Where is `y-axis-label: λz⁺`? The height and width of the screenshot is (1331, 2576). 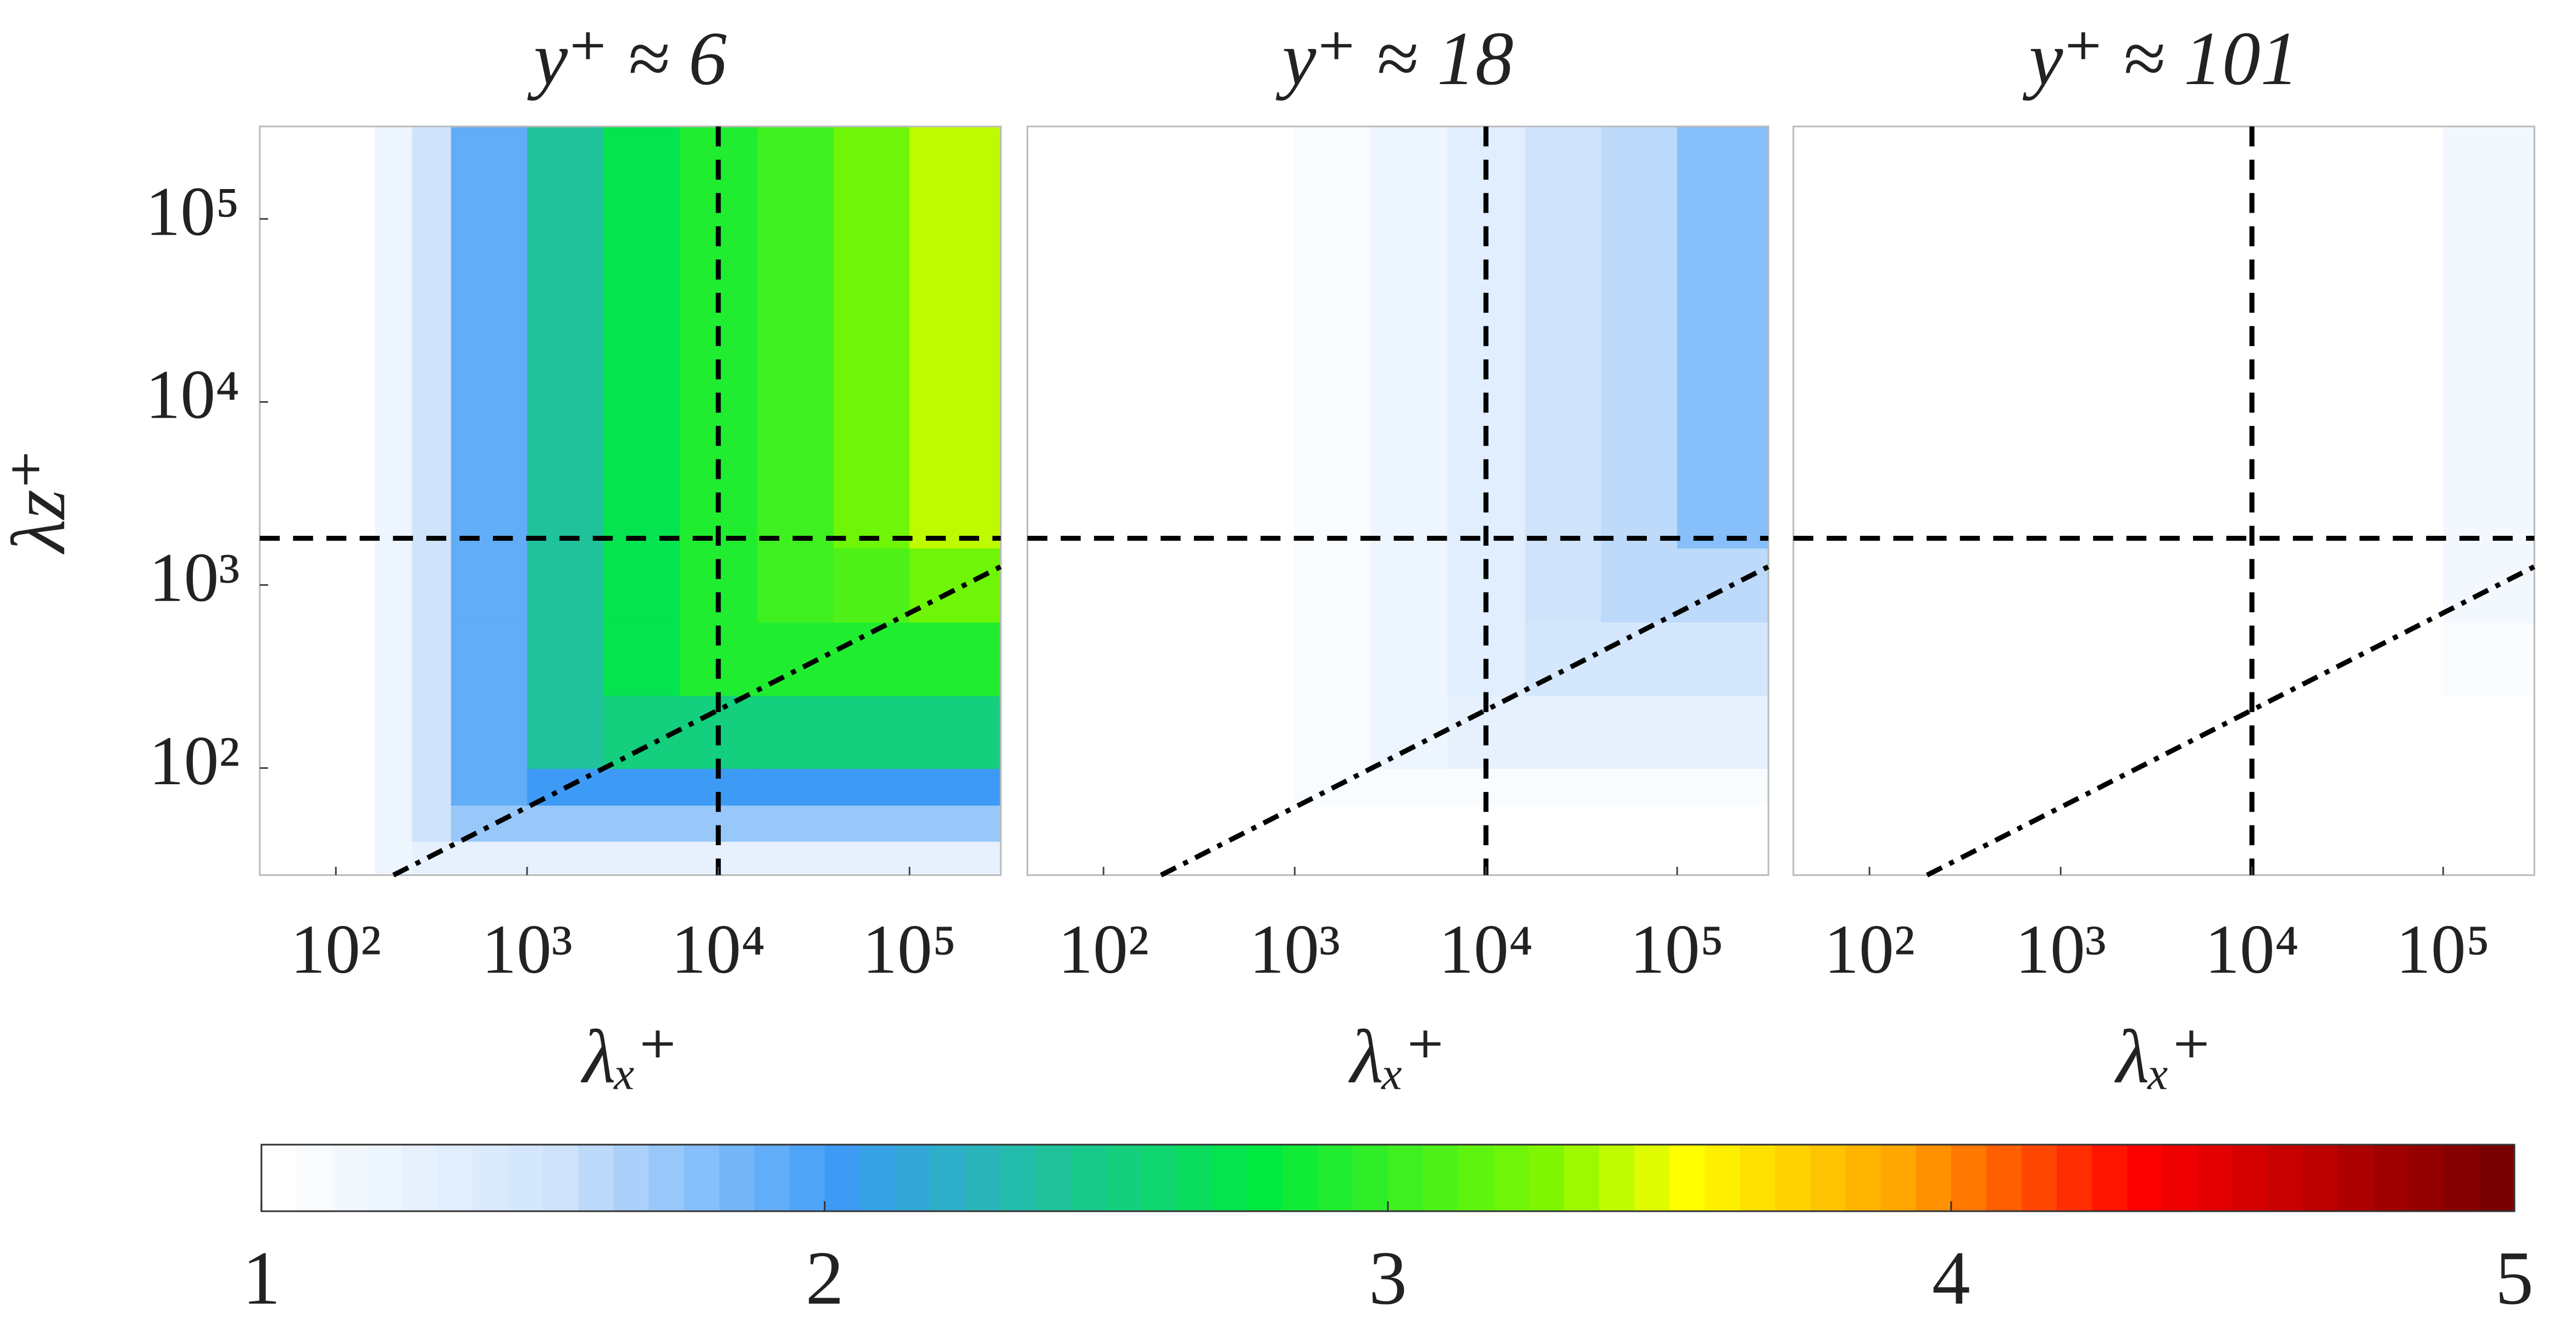
y-axis-label: λz⁺ is located at coordinates (40, 501).